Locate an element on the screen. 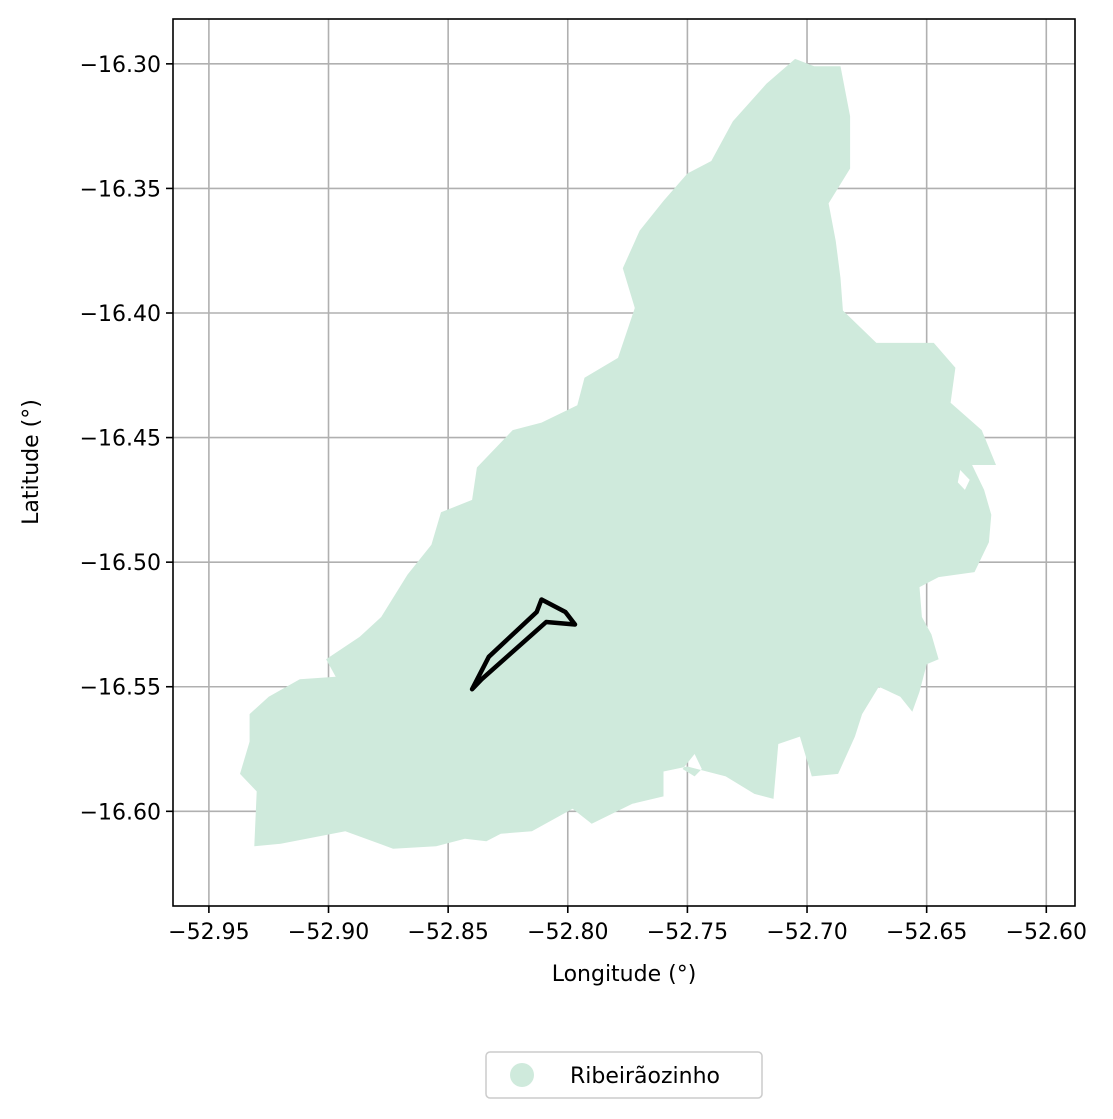  y-tick-label: −16.45 is located at coordinates (120, 439).